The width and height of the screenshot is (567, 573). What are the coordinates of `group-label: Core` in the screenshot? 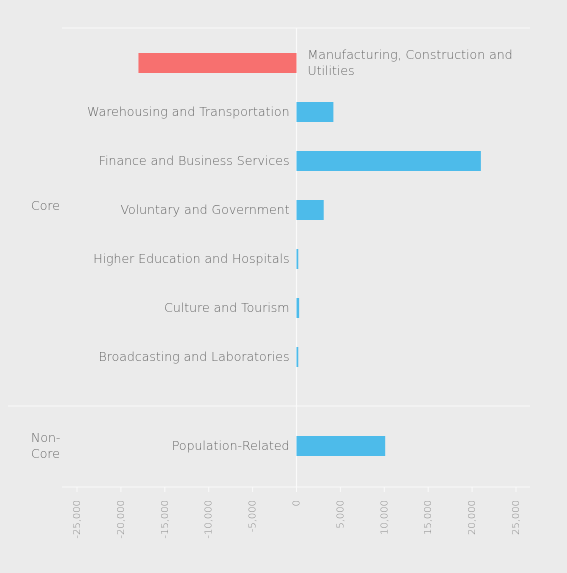 It's located at (45, 205).